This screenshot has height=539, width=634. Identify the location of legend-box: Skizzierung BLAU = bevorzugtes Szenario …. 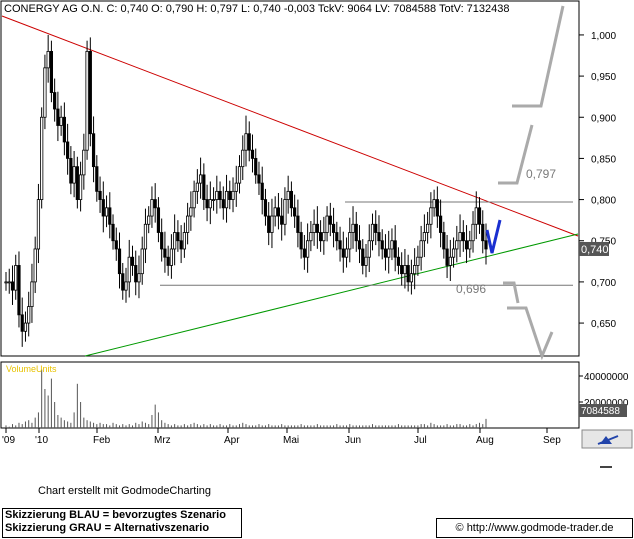
(122, 523).